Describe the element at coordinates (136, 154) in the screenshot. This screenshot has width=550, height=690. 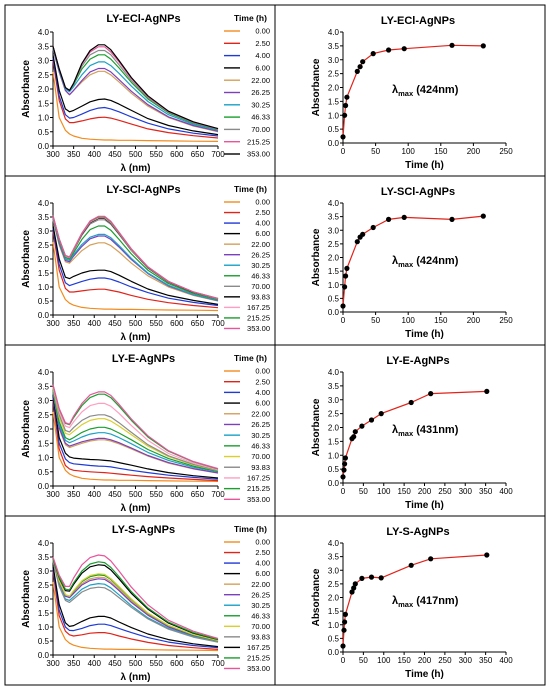
I see `x-tick-label: 500` at that location.